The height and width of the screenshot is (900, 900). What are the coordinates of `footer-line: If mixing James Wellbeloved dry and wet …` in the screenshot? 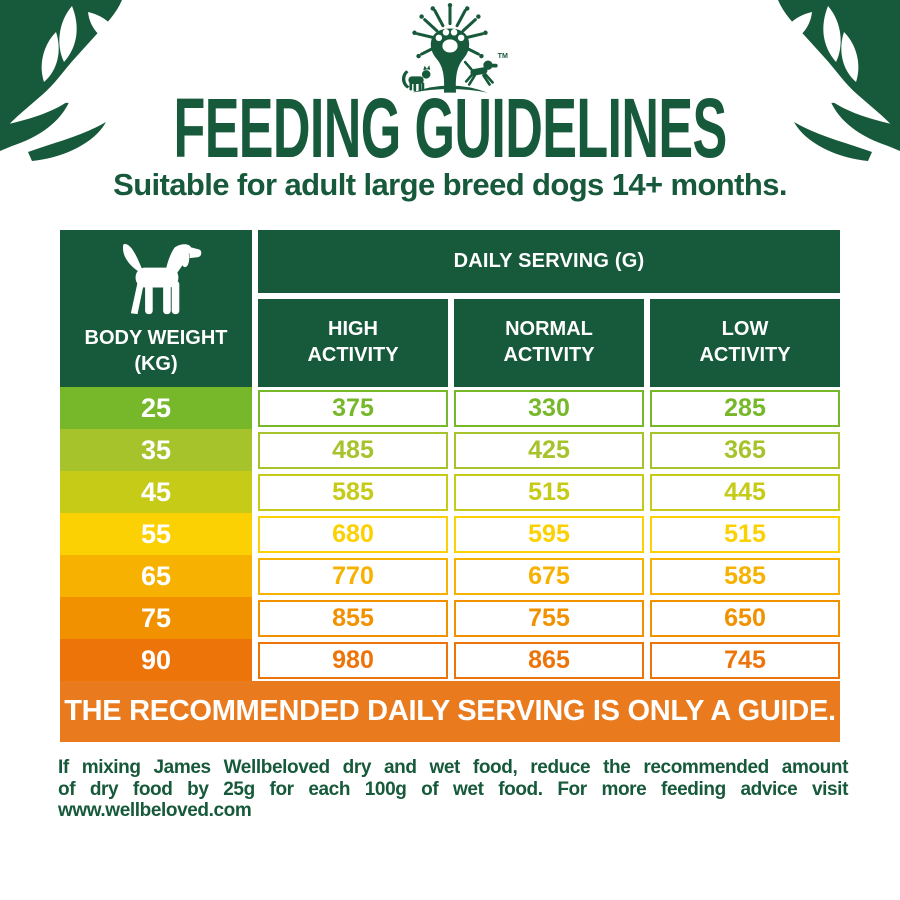 It's located at (453, 767).